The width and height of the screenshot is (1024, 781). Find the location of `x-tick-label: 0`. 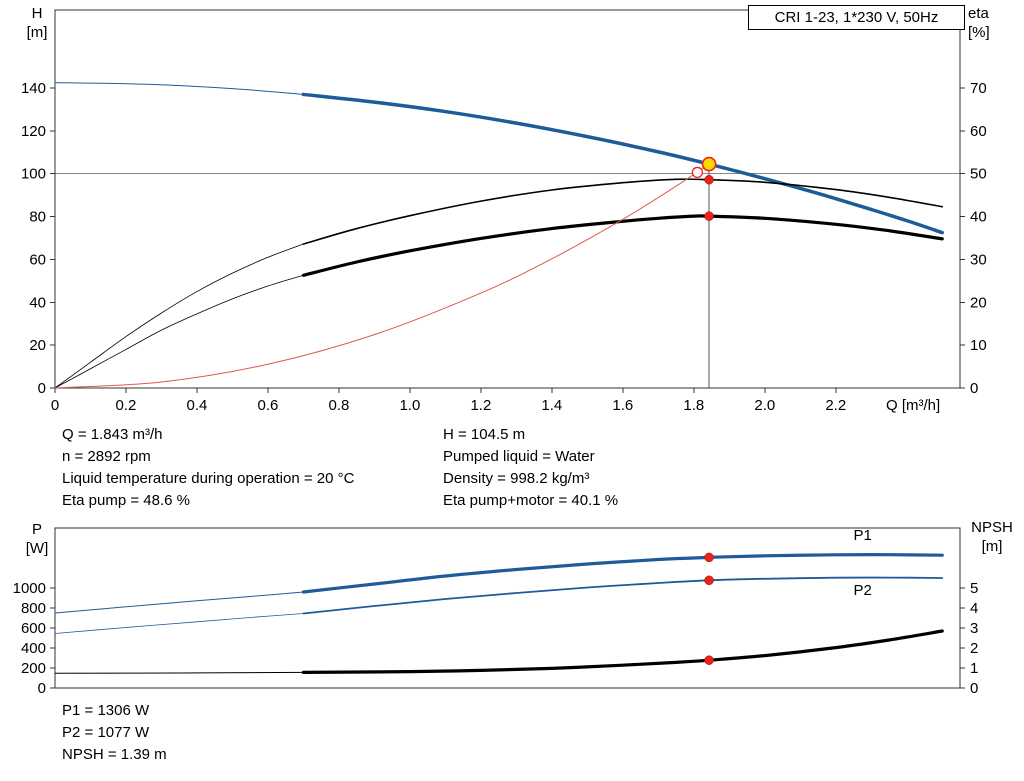

x-tick-label: 0 is located at coordinates (55, 405).